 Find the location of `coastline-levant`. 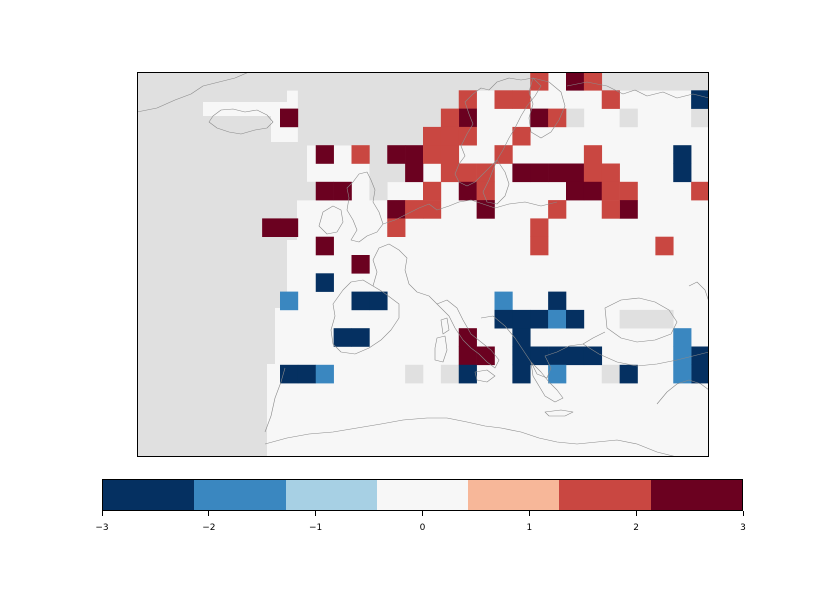

coastline-levant is located at coordinates (682, 392).